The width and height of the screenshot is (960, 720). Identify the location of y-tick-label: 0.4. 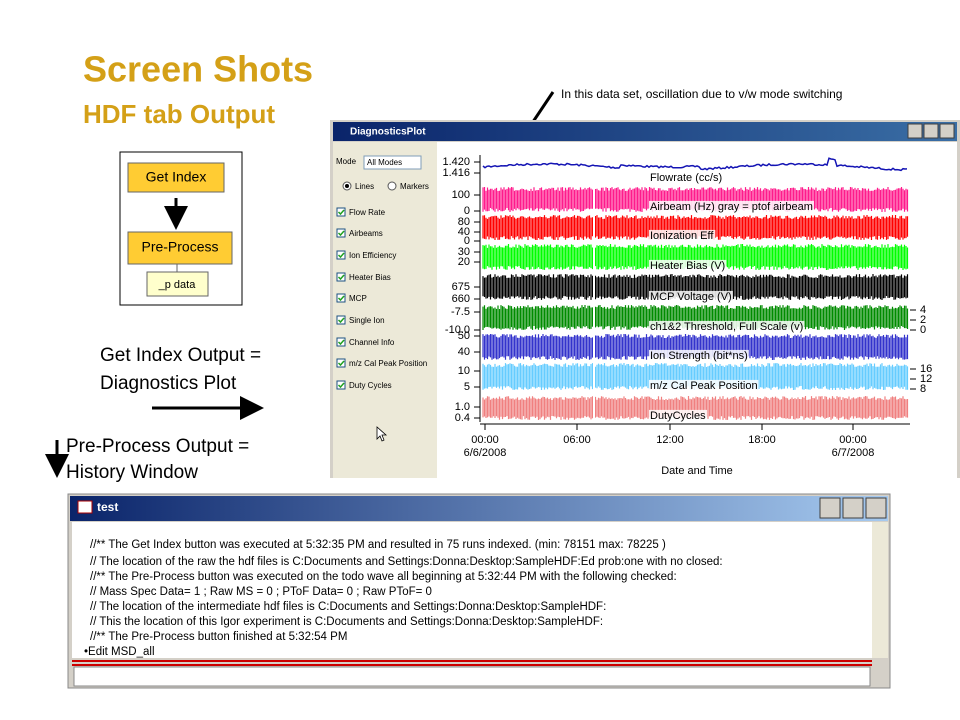
(462, 418).